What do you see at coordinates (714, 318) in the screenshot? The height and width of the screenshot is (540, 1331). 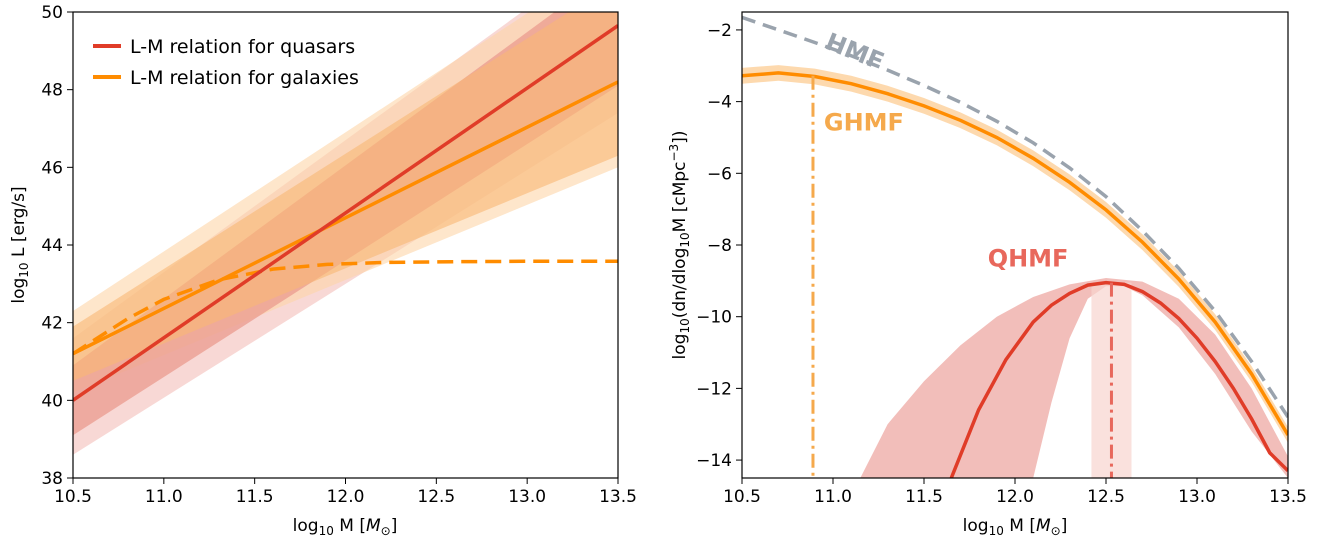 I see `right-y-tick-label: −10` at bounding box center [714, 318].